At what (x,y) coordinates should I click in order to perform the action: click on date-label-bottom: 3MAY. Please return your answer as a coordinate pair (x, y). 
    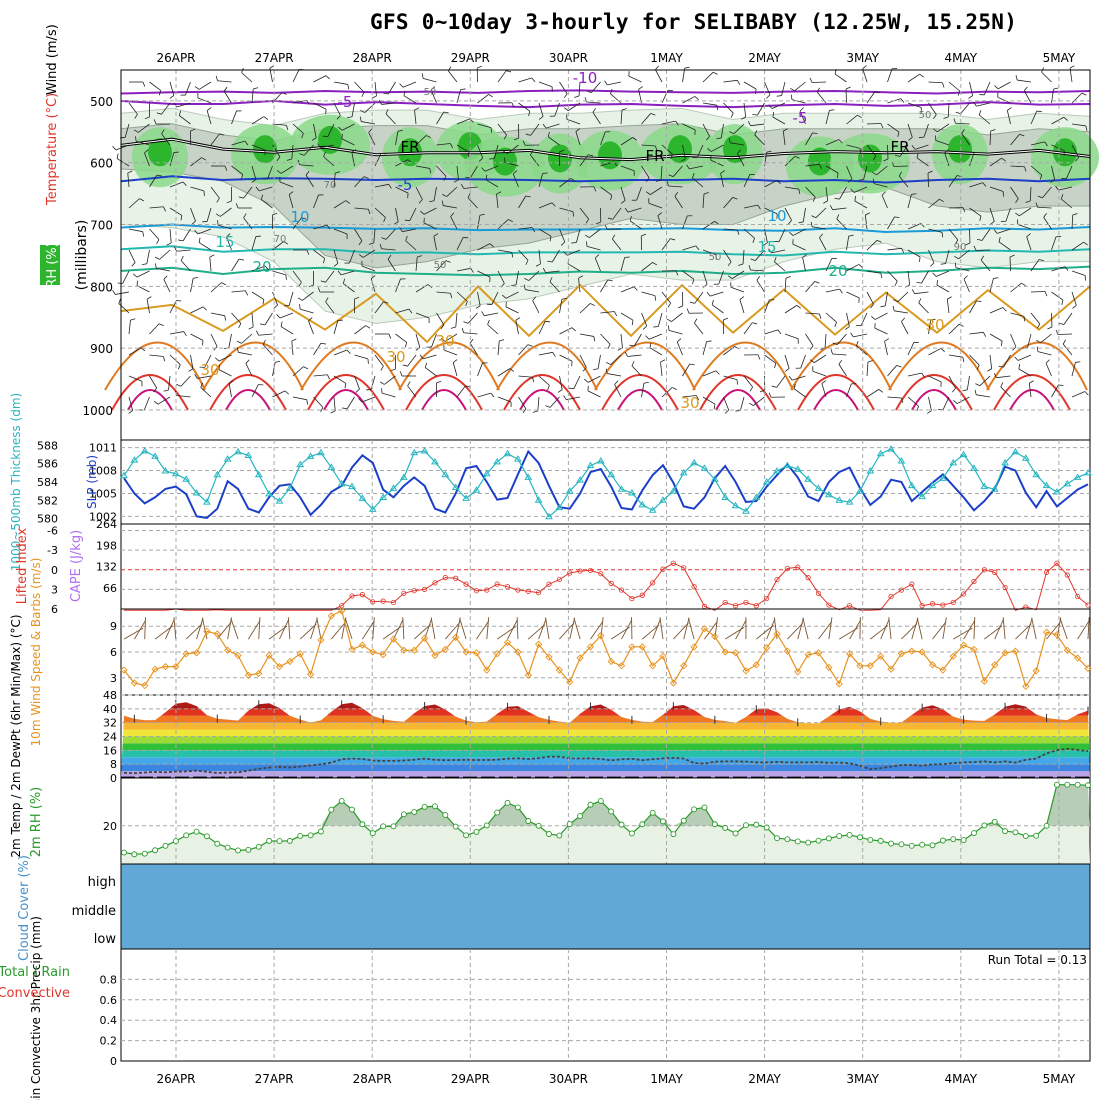
    Looking at the image, I should click on (862, 1079).